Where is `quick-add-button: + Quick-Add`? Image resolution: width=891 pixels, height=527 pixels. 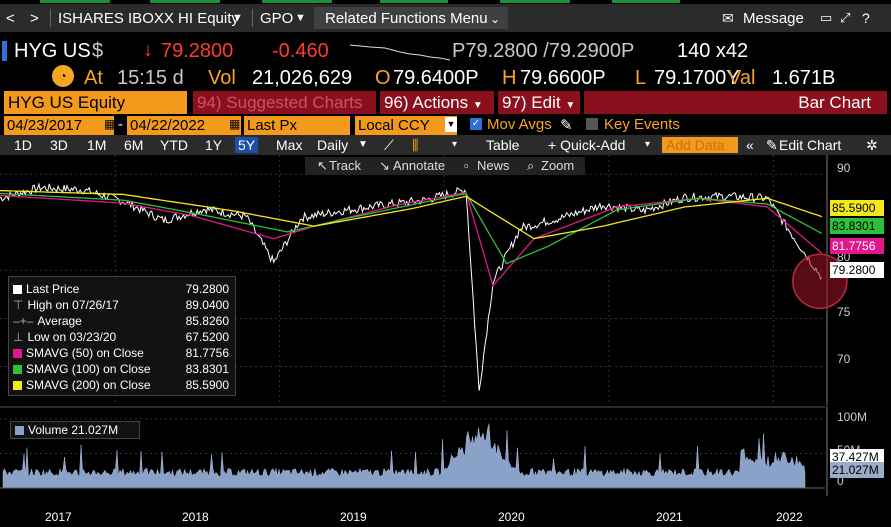
quick-add-button: + Quick-Add is located at coordinates (587, 145).